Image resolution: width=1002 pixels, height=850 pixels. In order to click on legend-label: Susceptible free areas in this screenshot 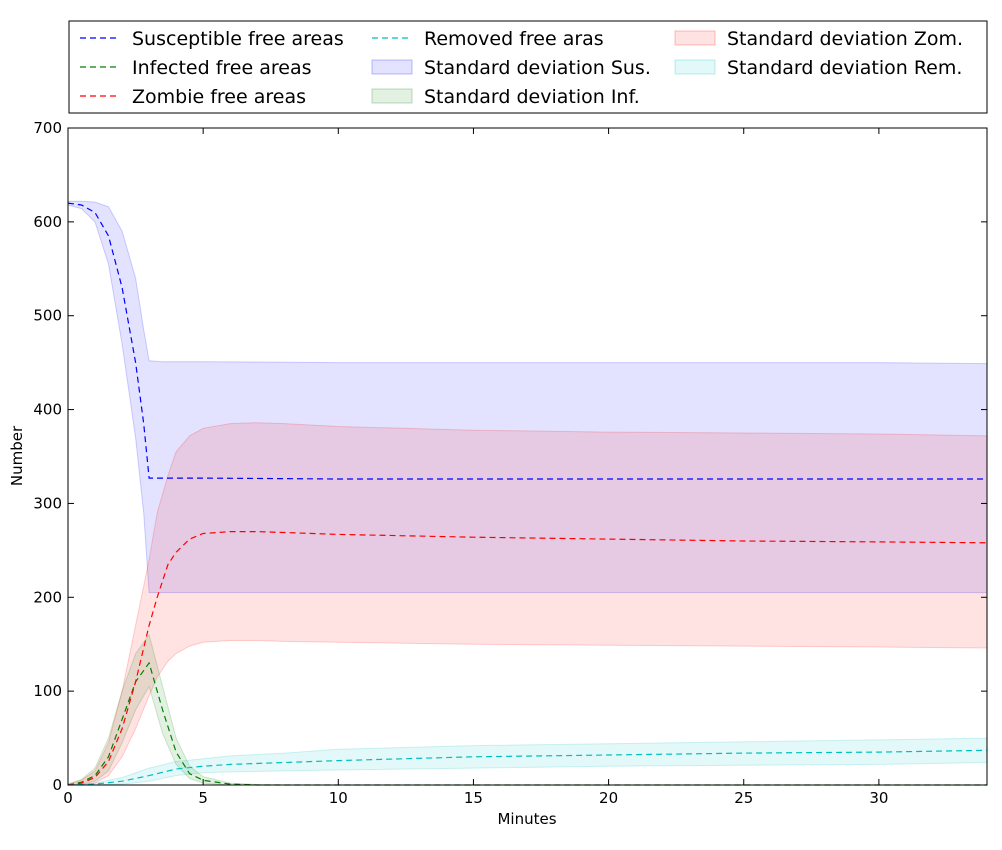, I will do `click(238, 39)`.